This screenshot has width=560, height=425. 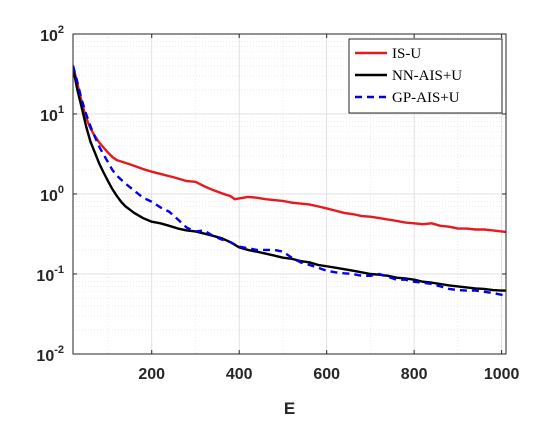 I want to click on x-axis-label: E, so click(x=289, y=408).